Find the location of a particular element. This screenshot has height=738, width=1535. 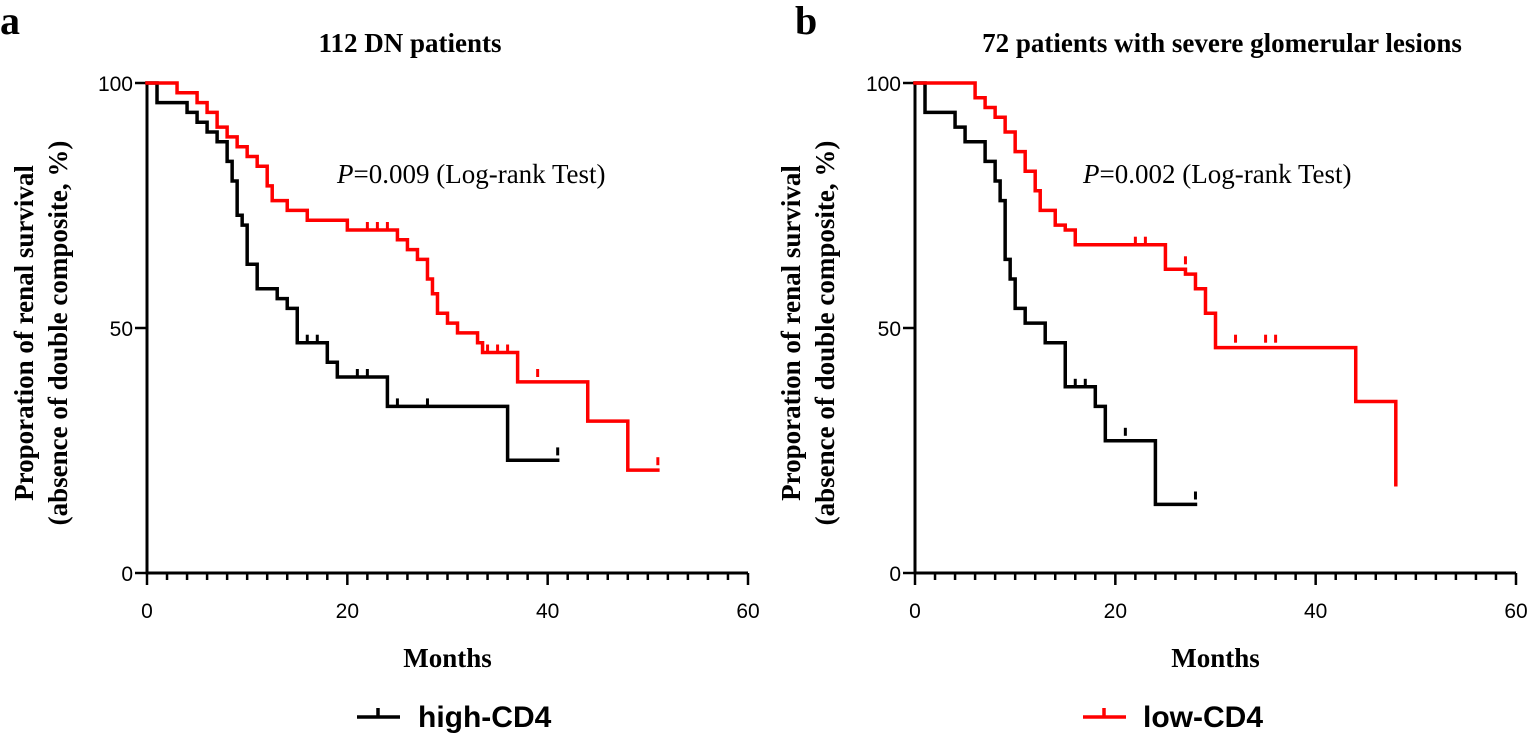

legend-item-high-cd4: high-CD4 is located at coordinates (454, 717).